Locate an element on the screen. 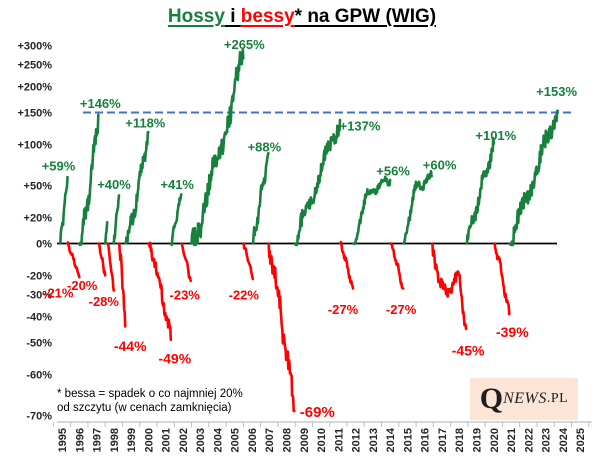 The width and height of the screenshot is (604, 467). series-value-label: +265% is located at coordinates (244, 44).